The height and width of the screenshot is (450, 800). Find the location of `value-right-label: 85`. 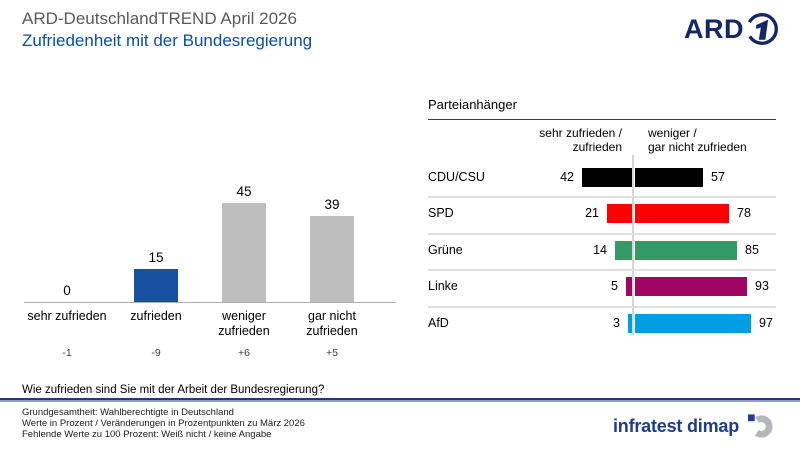

value-right-label: 85 is located at coordinates (752, 250).